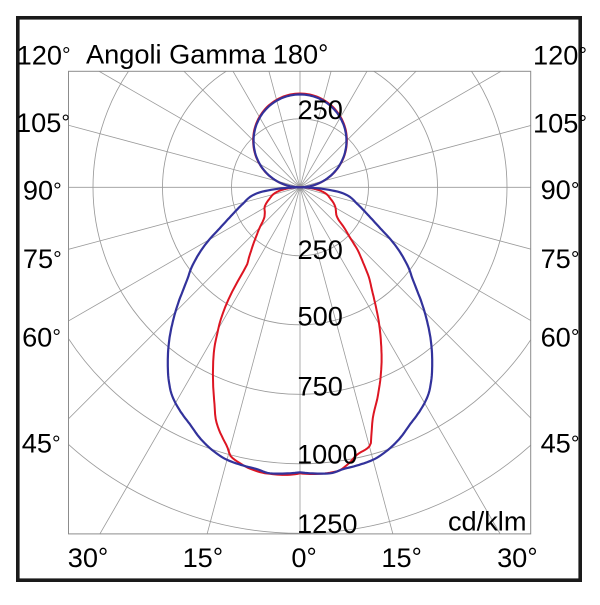  I want to click on svg-text: 500, so click(320, 315).